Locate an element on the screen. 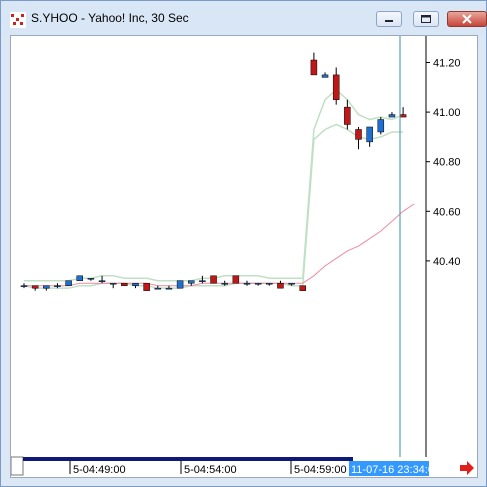  minimize-icon is located at coordinates (389, 21).